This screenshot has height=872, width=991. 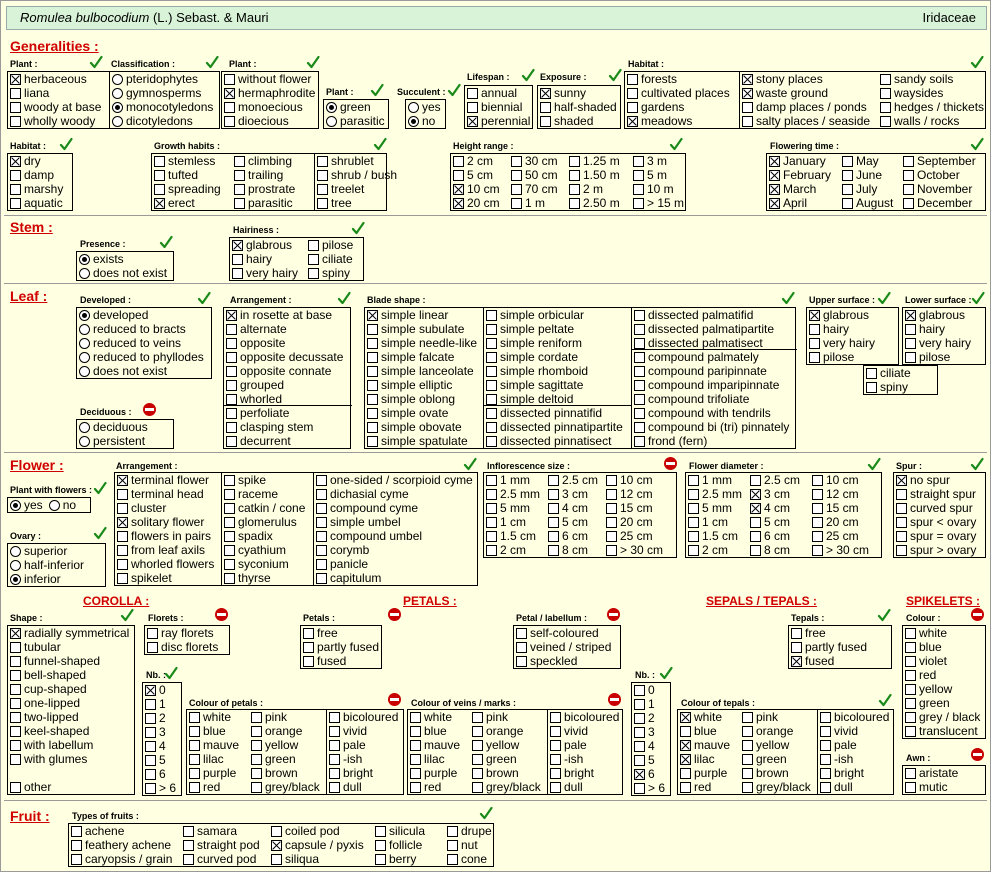 I want to click on option-item: September, so click(x=938, y=161).